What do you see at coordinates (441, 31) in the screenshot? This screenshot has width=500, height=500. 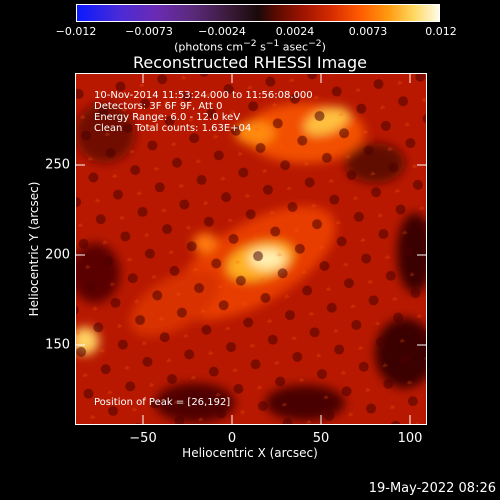 I see `colorbar-tick-label: 0.012` at bounding box center [441, 31].